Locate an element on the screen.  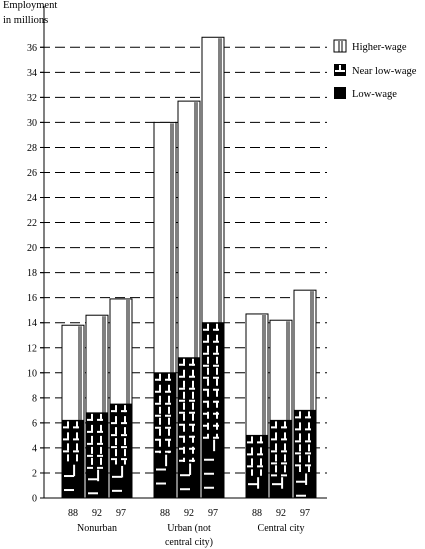
y-tick-label: 20 is located at coordinates (32, 248).